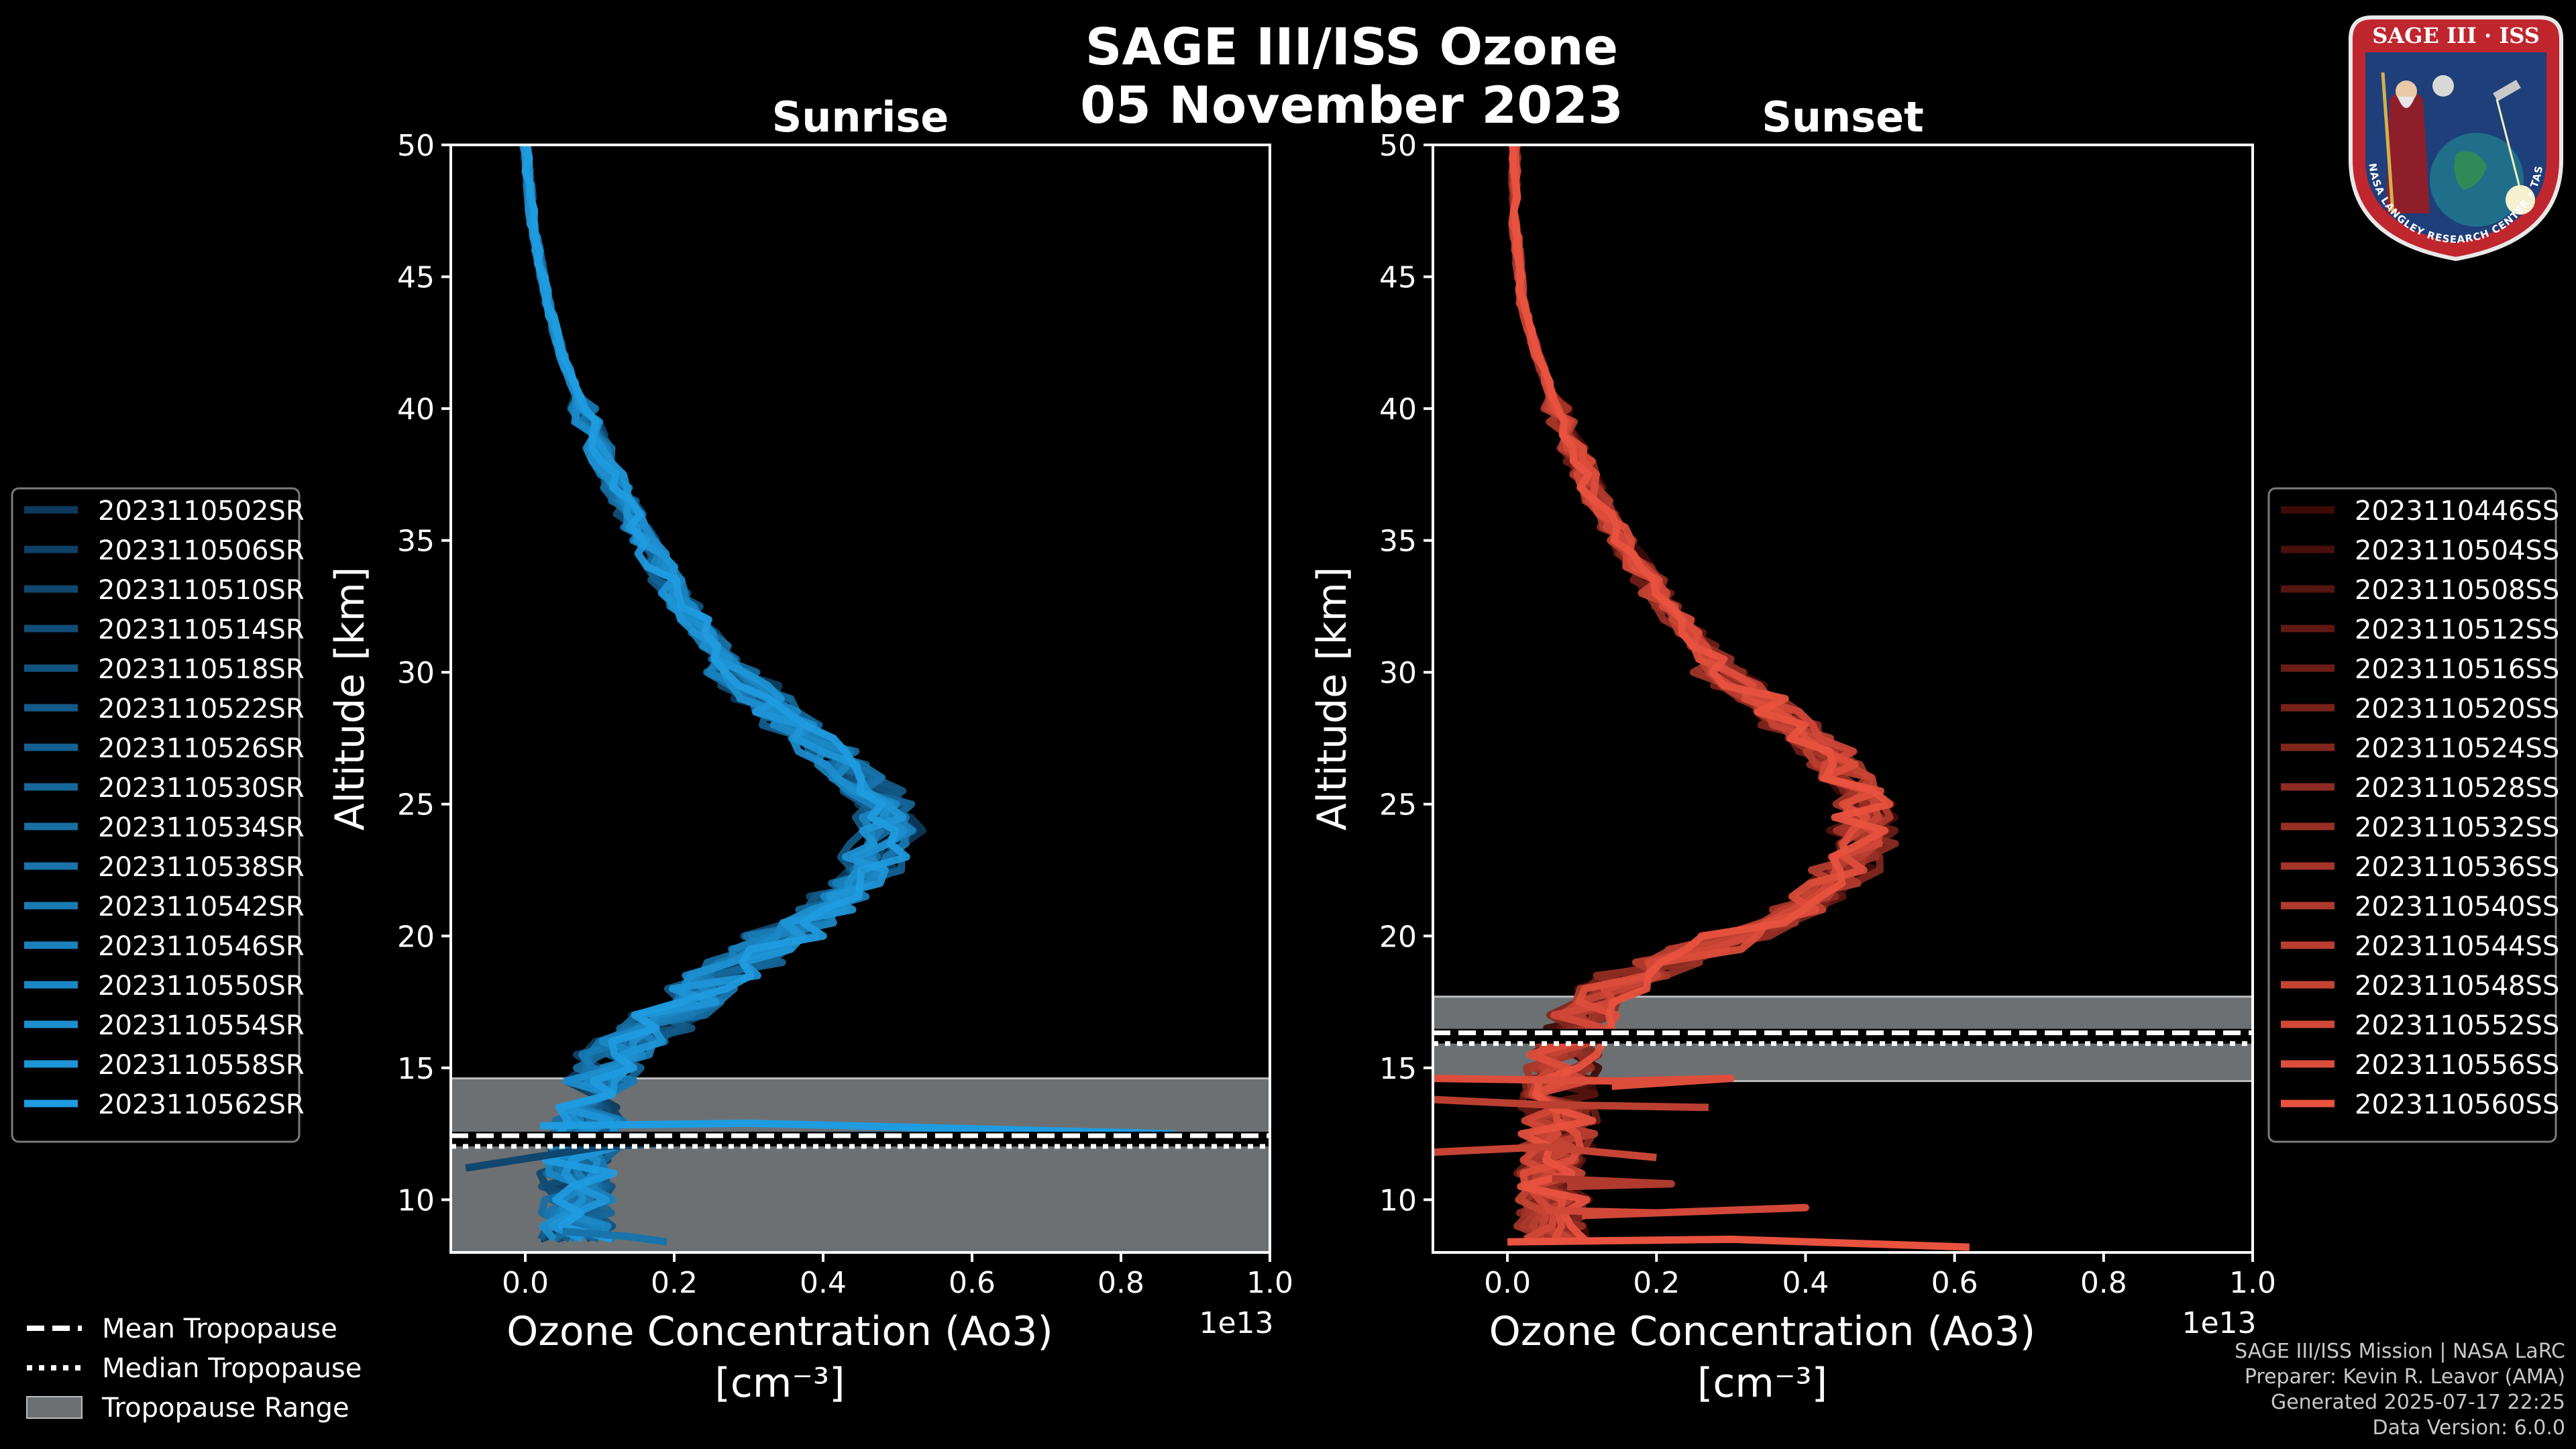 This screenshot has height=1449, width=2576. Describe the element at coordinates (1584, 1082) in the screenshot. I see `profile-spike-2023110556SS` at that location.